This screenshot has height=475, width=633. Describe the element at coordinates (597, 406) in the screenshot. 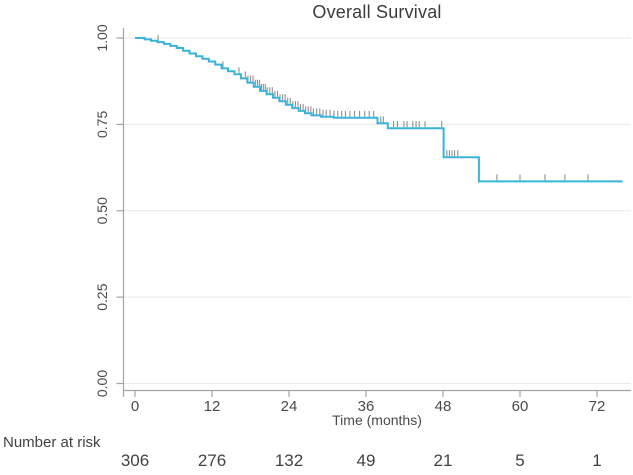

I see `x-tick-label: 72` at that location.